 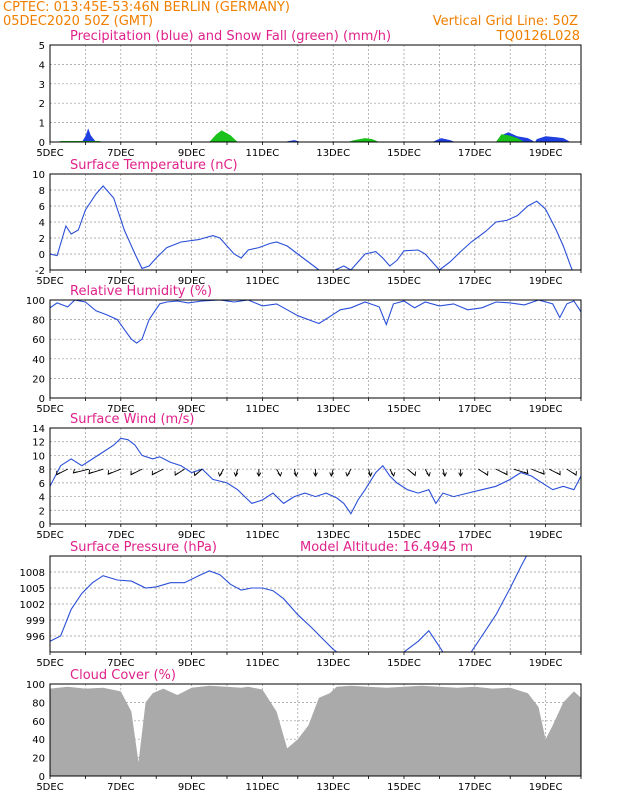 What do you see at coordinates (404, 281) in the screenshot?
I see `temp-xtick-label: 15DEC` at bounding box center [404, 281].